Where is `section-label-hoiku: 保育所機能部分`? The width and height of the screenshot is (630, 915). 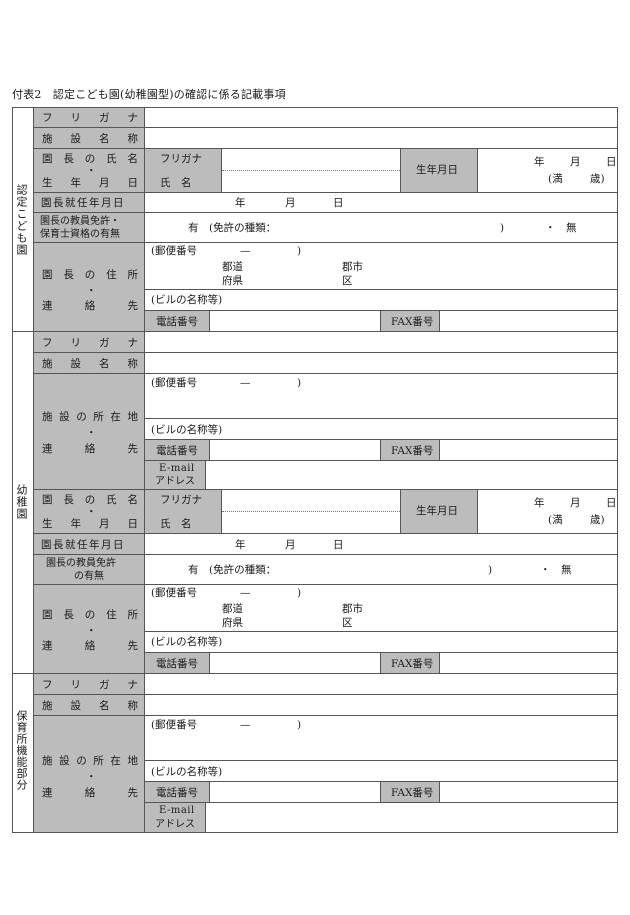
section-label-hoiku: 保育所機能部分 is located at coordinates (23, 753).